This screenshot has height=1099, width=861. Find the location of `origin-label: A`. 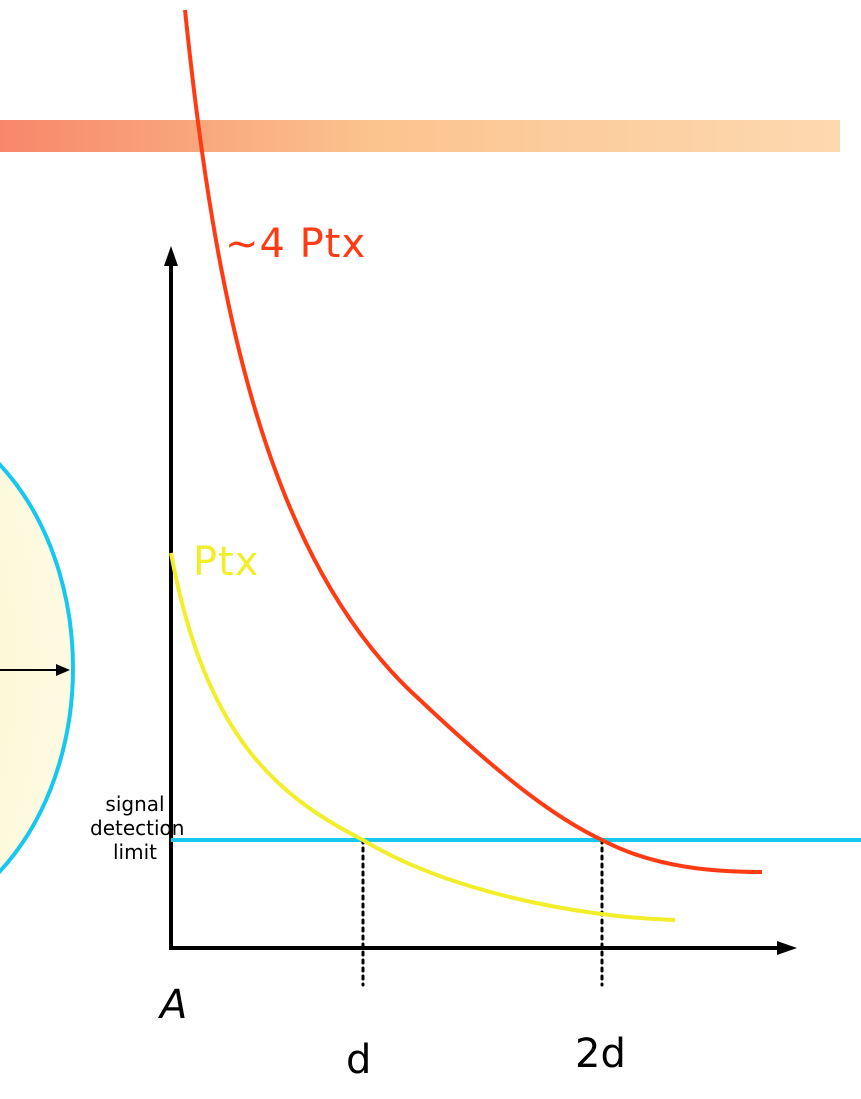

origin-label: A is located at coordinates (174, 1005).